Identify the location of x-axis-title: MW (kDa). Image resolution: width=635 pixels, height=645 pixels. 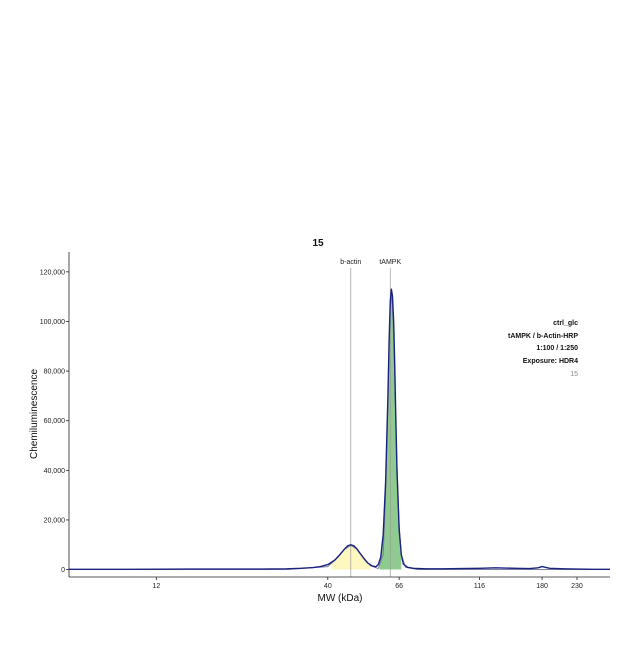
(340, 598).